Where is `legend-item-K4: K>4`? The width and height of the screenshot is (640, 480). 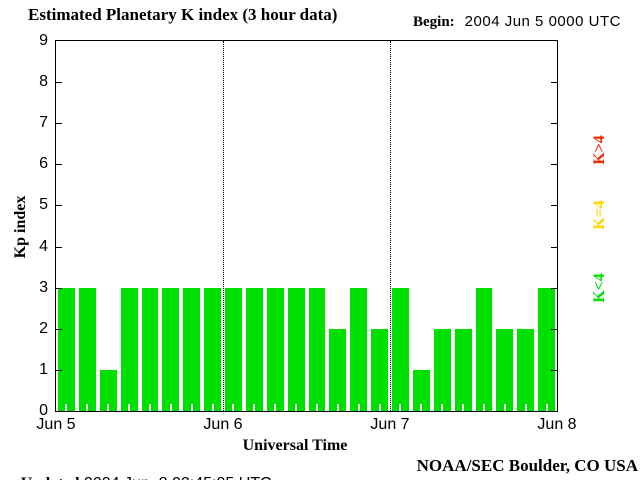 legend-item-K4: K>4 is located at coordinates (599, 150).